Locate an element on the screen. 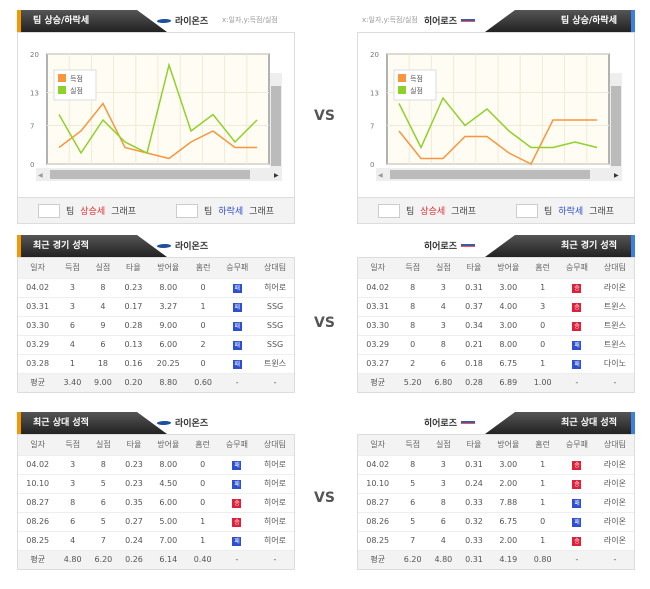 The image size is (650, 589). cell: 1 is located at coordinates (72, 363).